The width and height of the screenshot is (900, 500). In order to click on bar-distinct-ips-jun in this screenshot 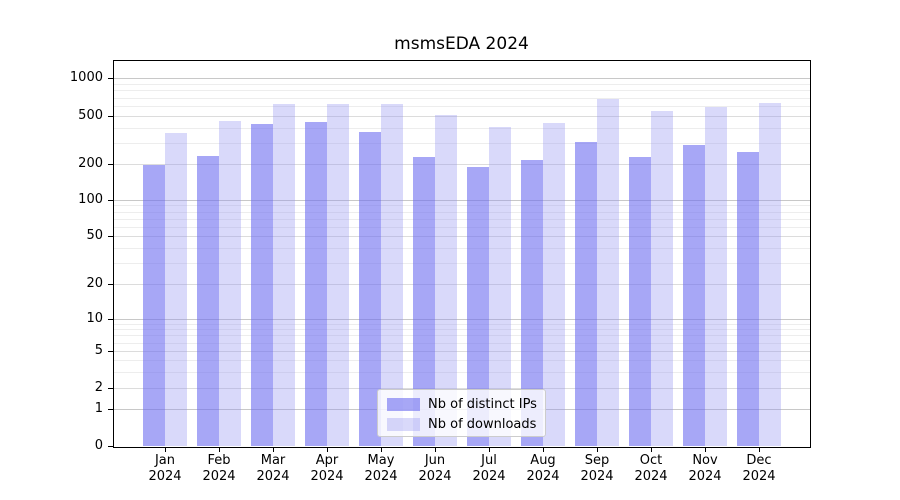, I will do `click(424, 301)`.